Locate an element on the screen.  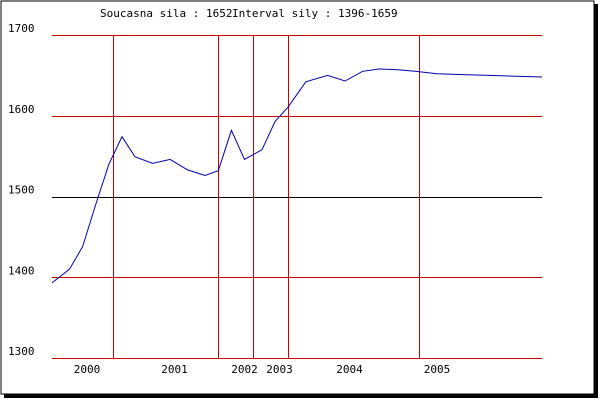
strength-interval-text: Interval sily : 1396-1659 is located at coordinates (315, 13).